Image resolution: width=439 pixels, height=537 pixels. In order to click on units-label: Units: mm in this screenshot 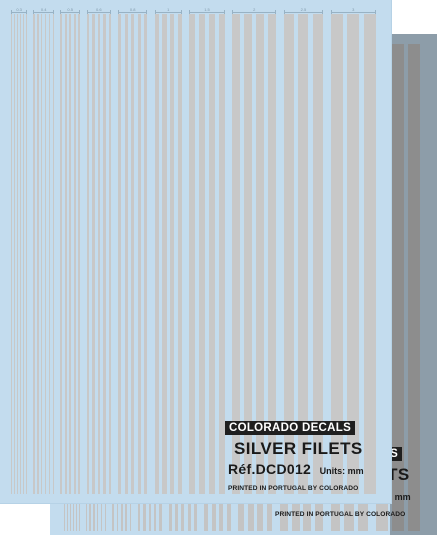, I will do `click(341, 471)`.